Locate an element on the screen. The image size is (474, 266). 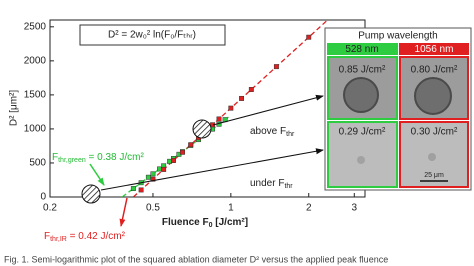
threshold-circle is located at coordinates (91, 194).